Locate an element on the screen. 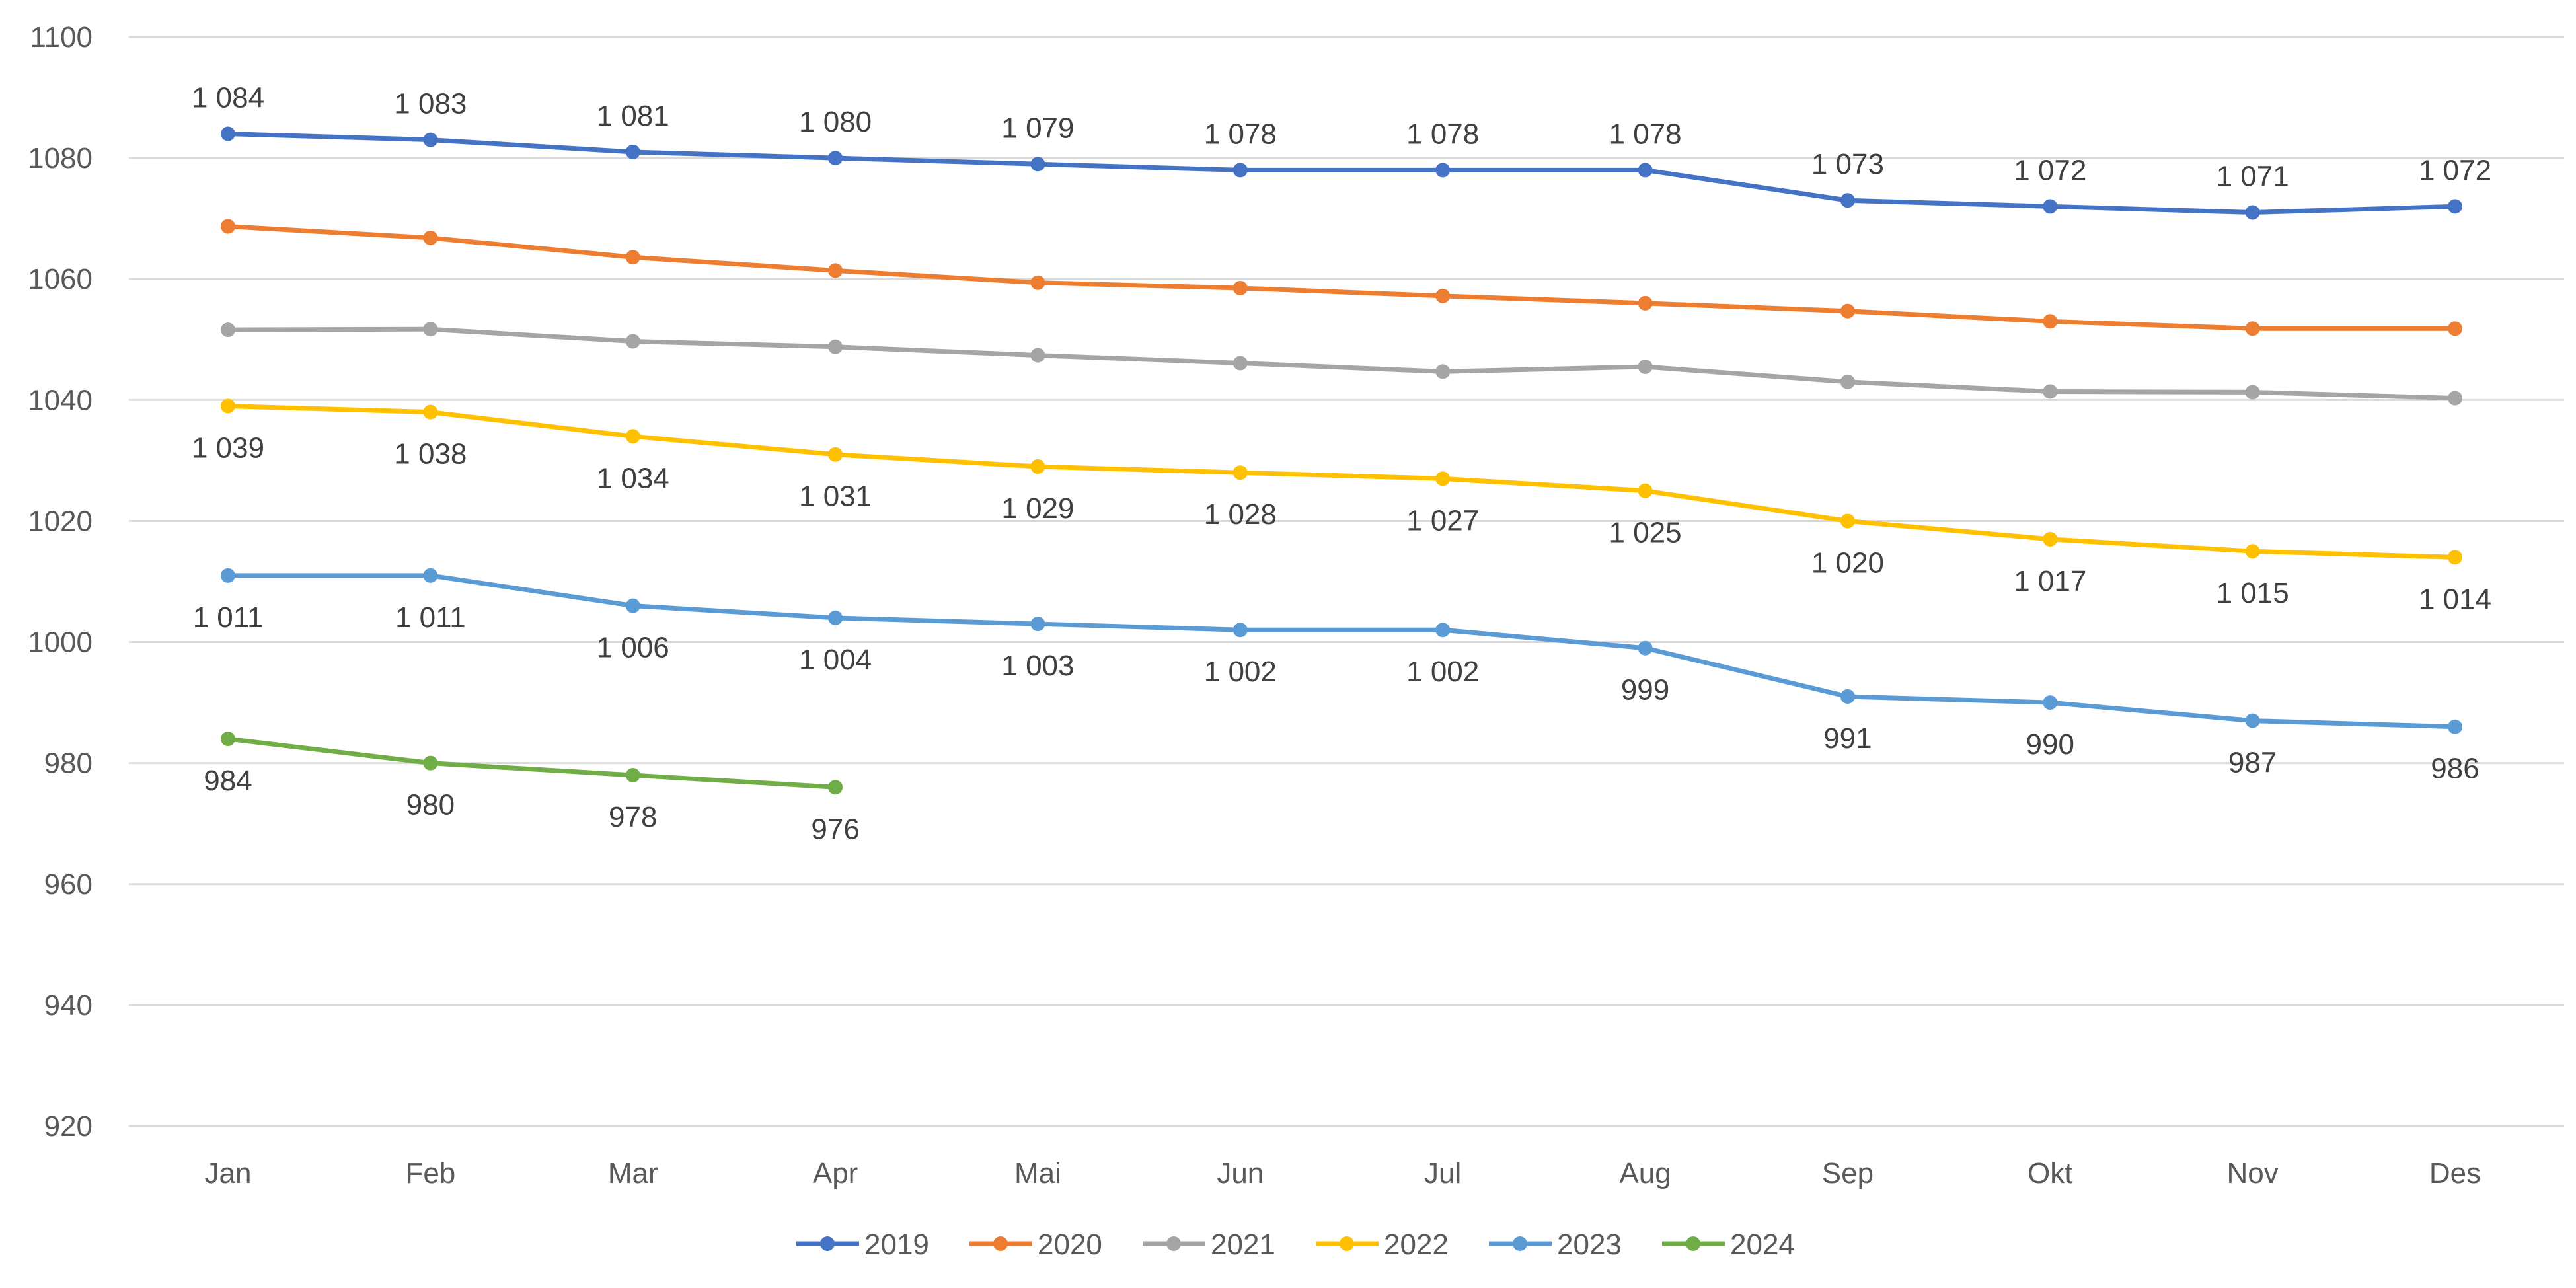  y-tick-label: 1040 is located at coordinates (61, 400).